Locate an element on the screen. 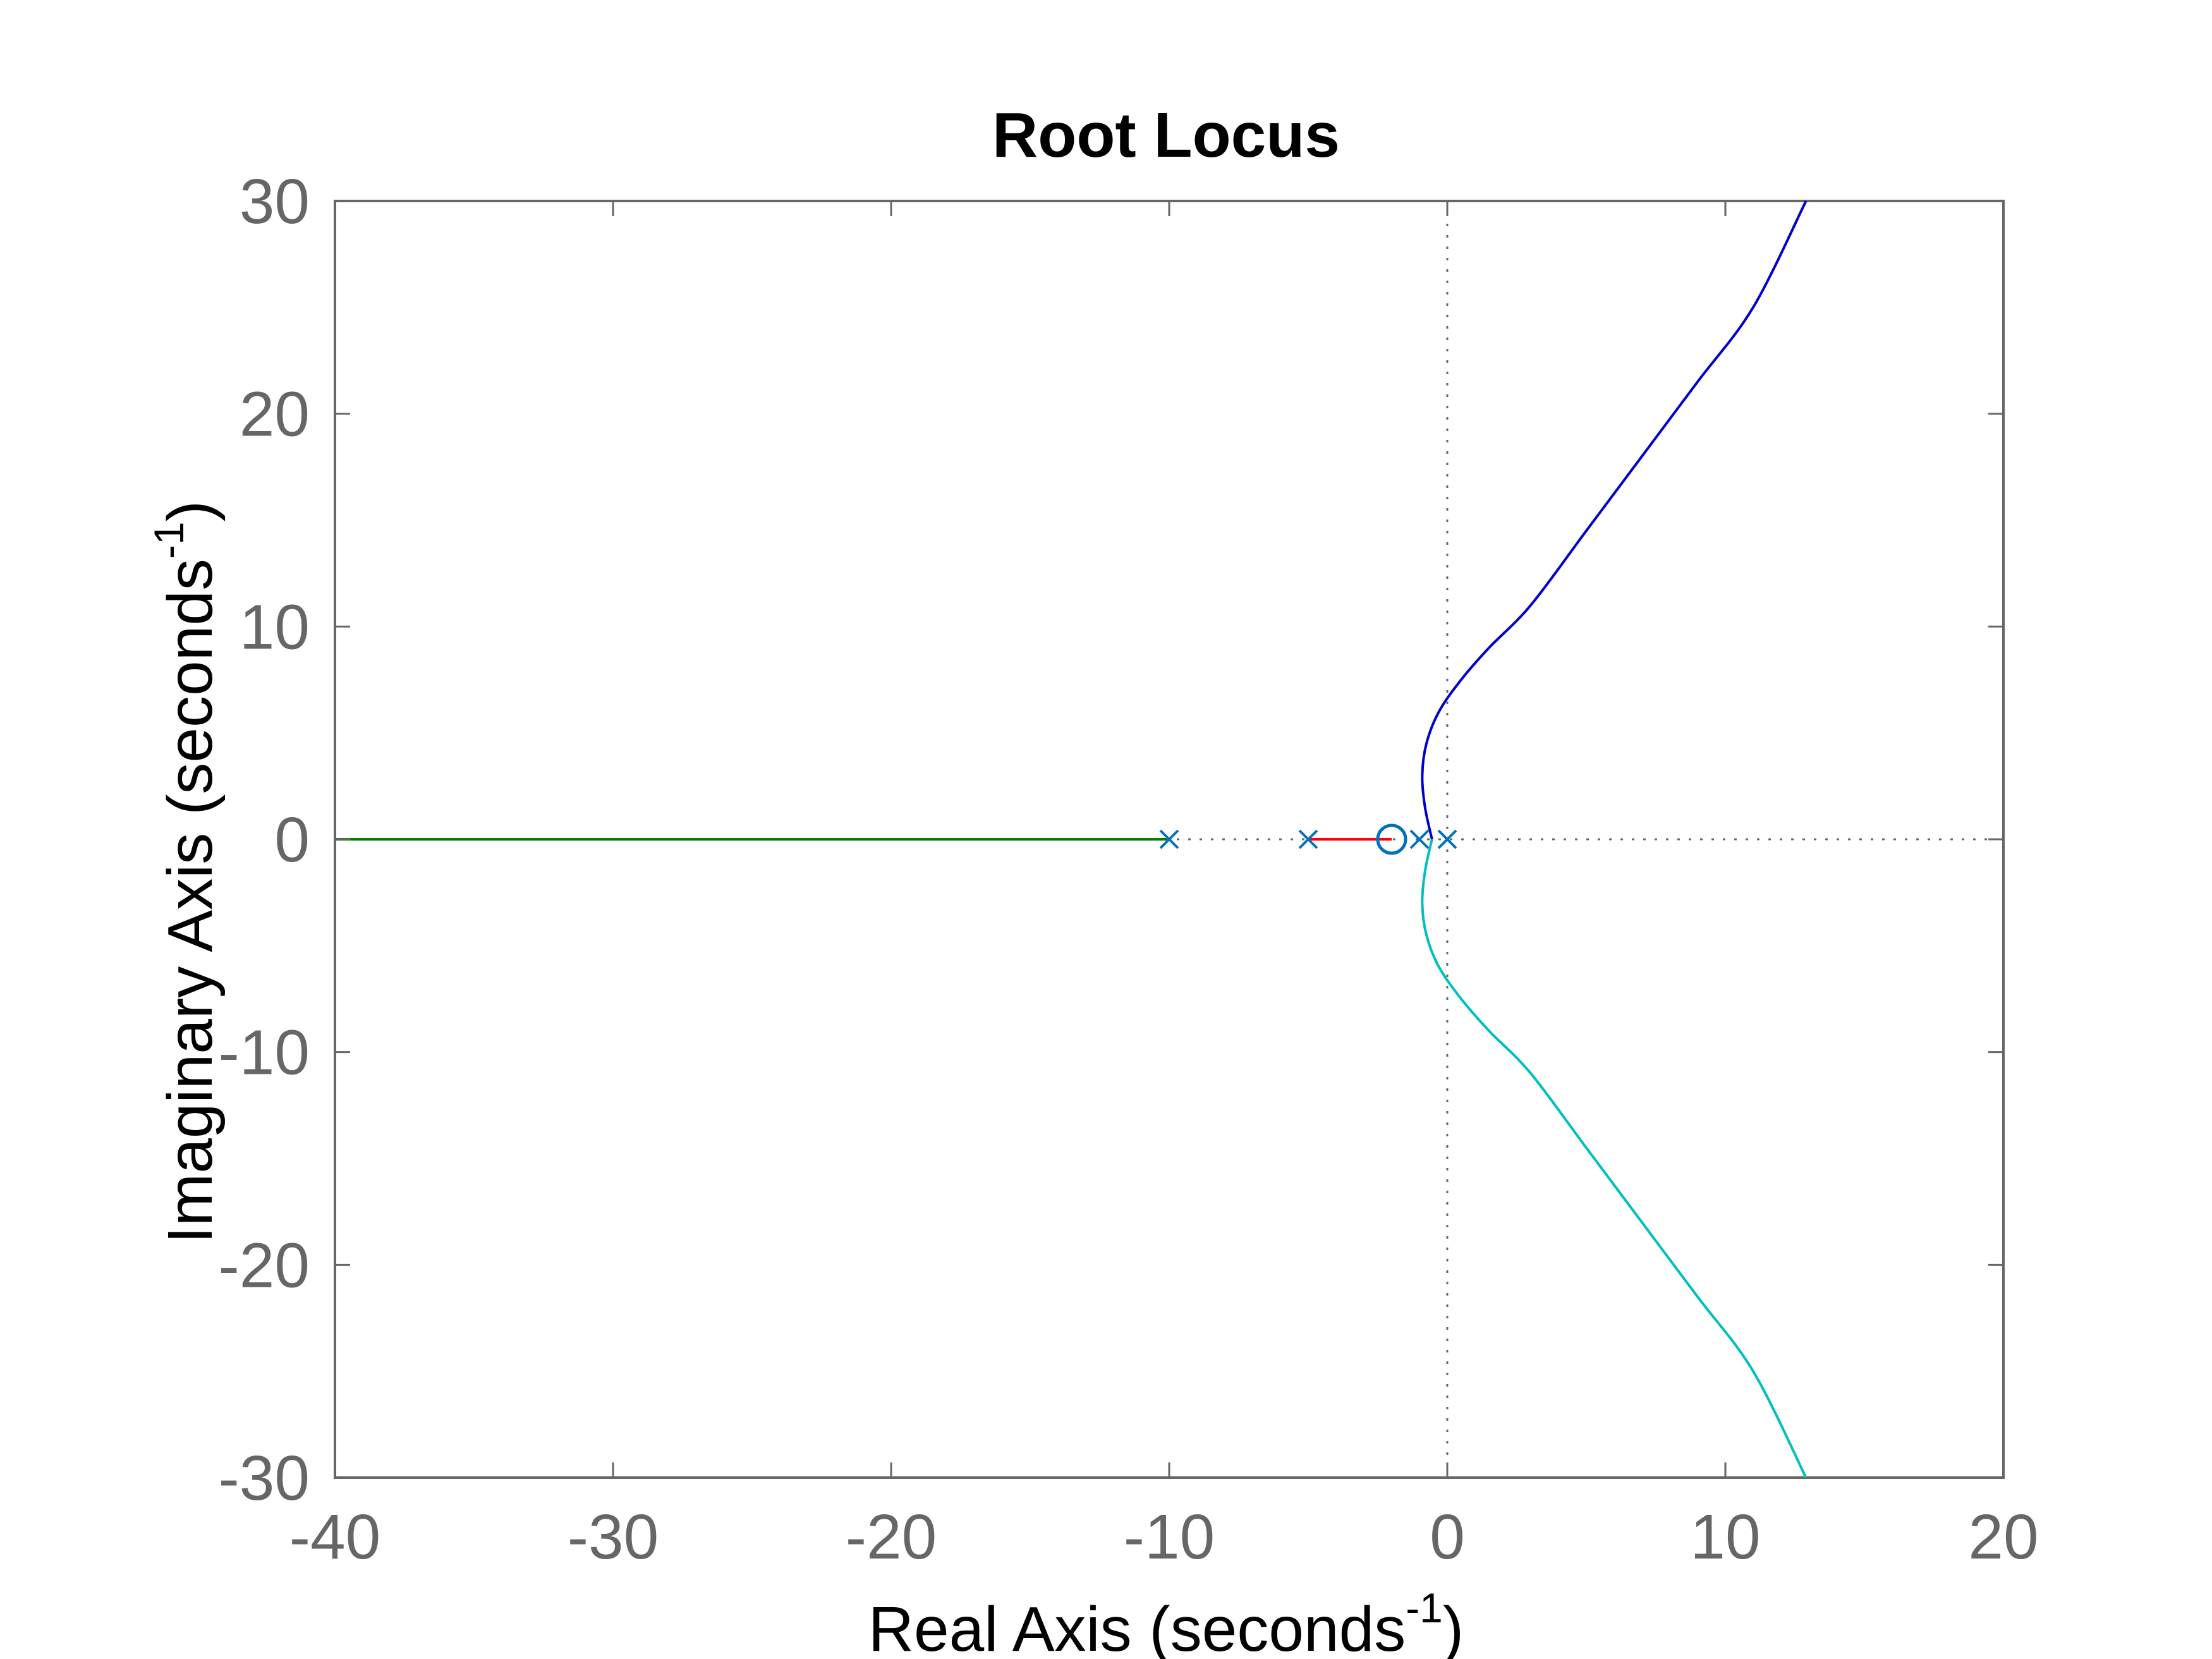 The image size is (2212, 1659). x-axis-label-text: Real Axis (seconds is located at coordinates (1137, 1626).